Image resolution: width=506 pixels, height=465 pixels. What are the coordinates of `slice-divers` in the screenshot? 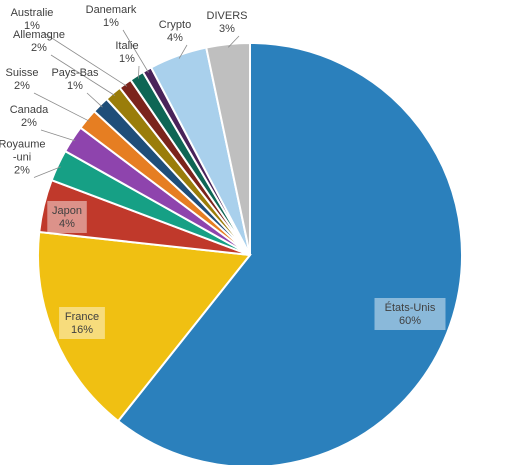 It's located at (228, 148).